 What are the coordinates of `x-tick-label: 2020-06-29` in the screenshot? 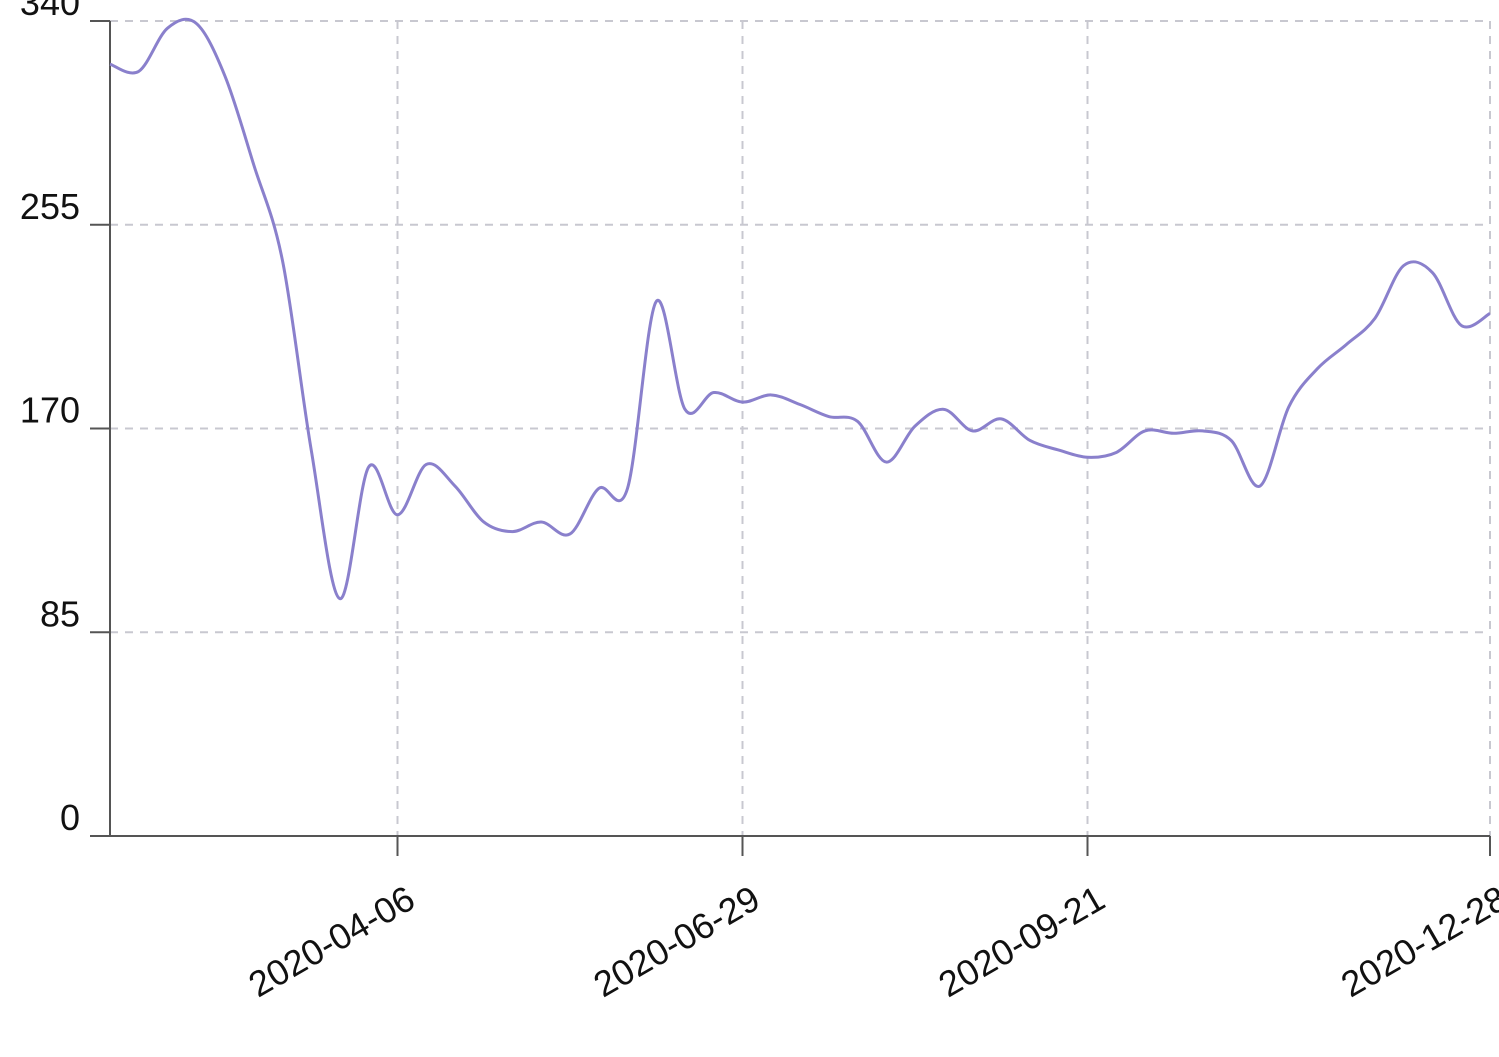 It's located at (677, 941).